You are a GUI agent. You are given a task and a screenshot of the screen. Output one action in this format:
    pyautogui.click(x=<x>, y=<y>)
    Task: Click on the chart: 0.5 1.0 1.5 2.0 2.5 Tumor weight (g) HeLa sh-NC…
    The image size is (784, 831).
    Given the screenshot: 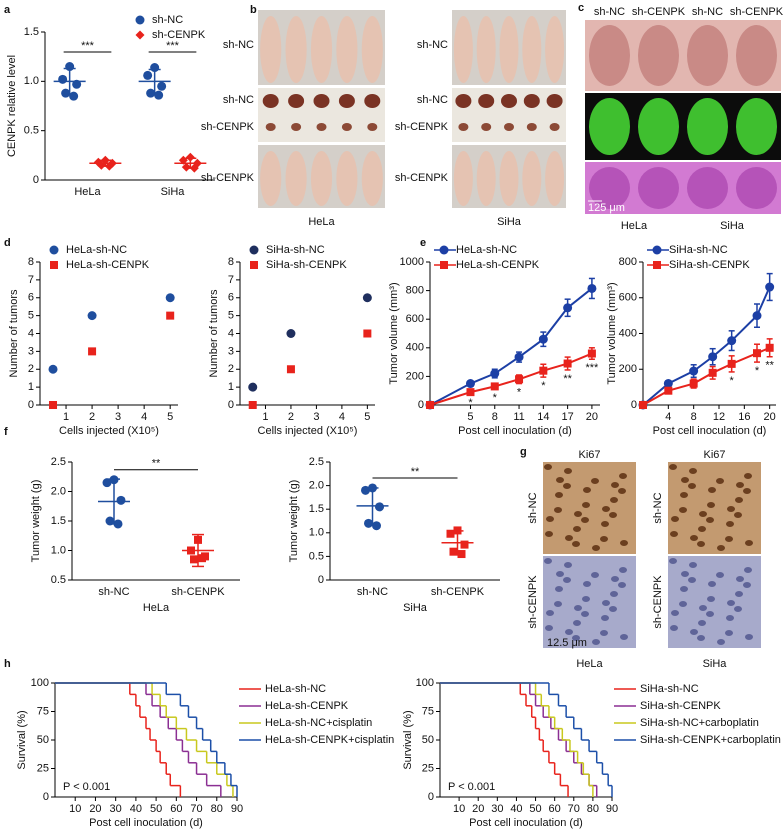 What is the action you would take?
    pyautogui.click(x=135, y=535)
    